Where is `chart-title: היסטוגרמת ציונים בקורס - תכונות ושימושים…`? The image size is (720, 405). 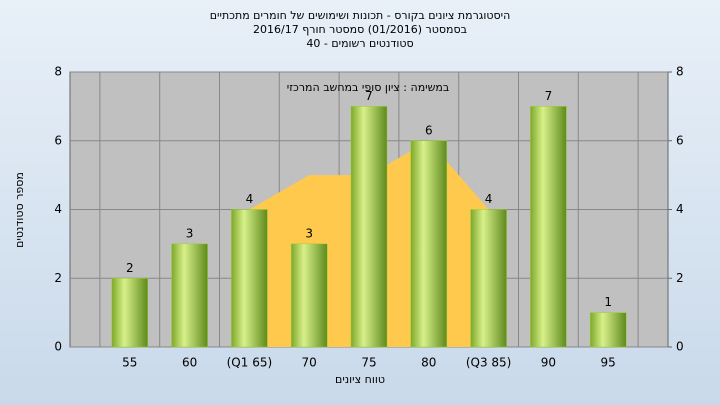 chart-title: היסטוגרמת ציונים בקורס - תכונות ושימושים… is located at coordinates (360, 15).